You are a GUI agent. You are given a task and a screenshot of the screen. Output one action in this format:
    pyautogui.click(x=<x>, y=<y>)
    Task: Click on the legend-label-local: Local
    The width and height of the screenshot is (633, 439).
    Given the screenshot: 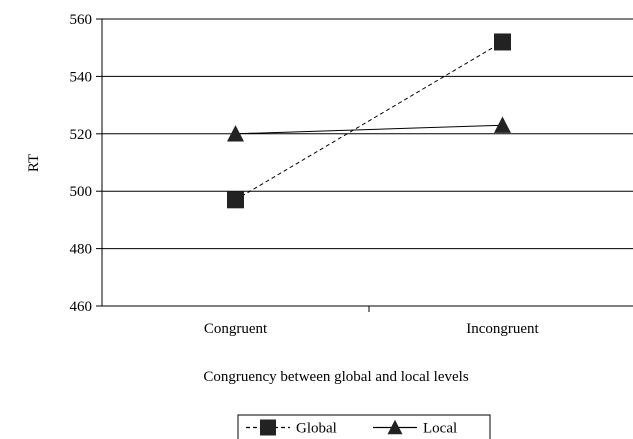 What is the action you would take?
    pyautogui.click(x=440, y=429)
    